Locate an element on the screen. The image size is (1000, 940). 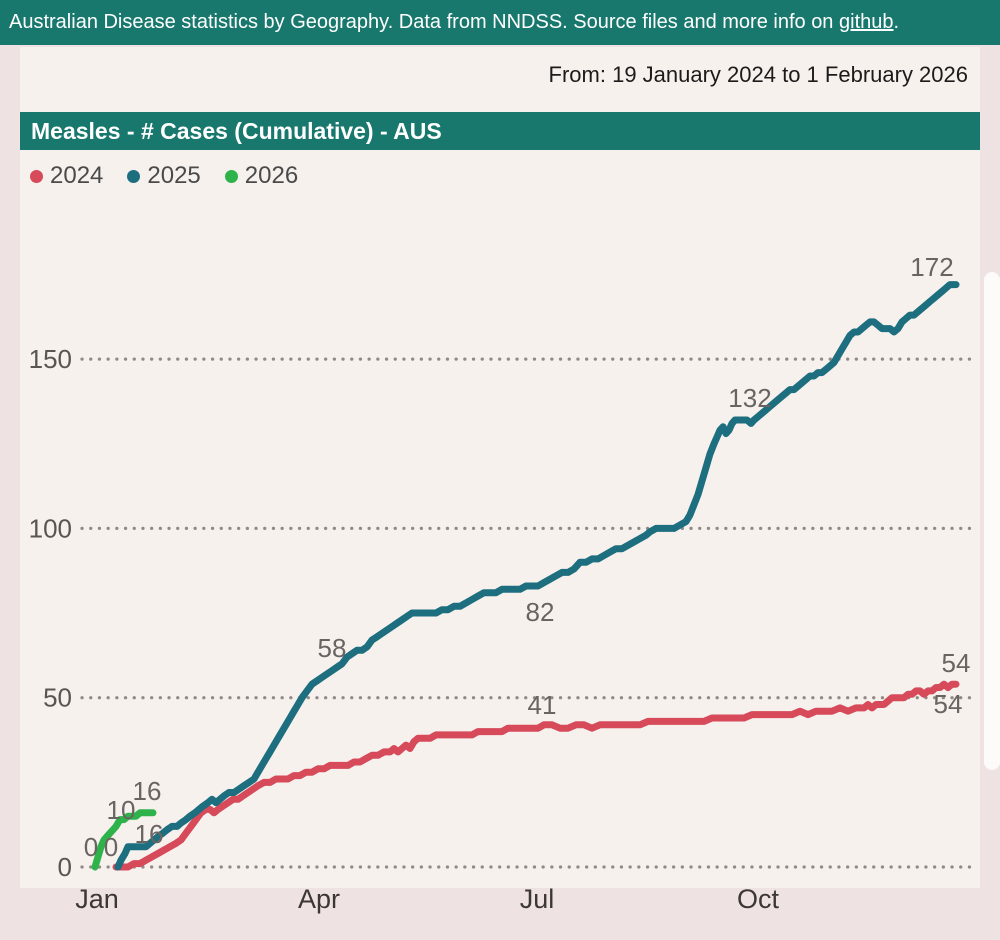
point-label-2026-10-2: 10 is located at coordinates (121, 810).